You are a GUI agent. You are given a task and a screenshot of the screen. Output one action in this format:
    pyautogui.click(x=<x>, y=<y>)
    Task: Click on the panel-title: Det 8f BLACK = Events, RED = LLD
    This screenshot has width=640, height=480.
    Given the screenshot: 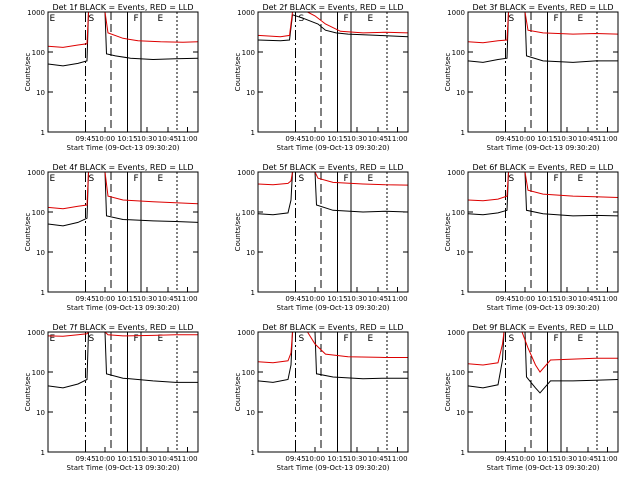 What is the action you would take?
    pyautogui.click(x=332, y=327)
    